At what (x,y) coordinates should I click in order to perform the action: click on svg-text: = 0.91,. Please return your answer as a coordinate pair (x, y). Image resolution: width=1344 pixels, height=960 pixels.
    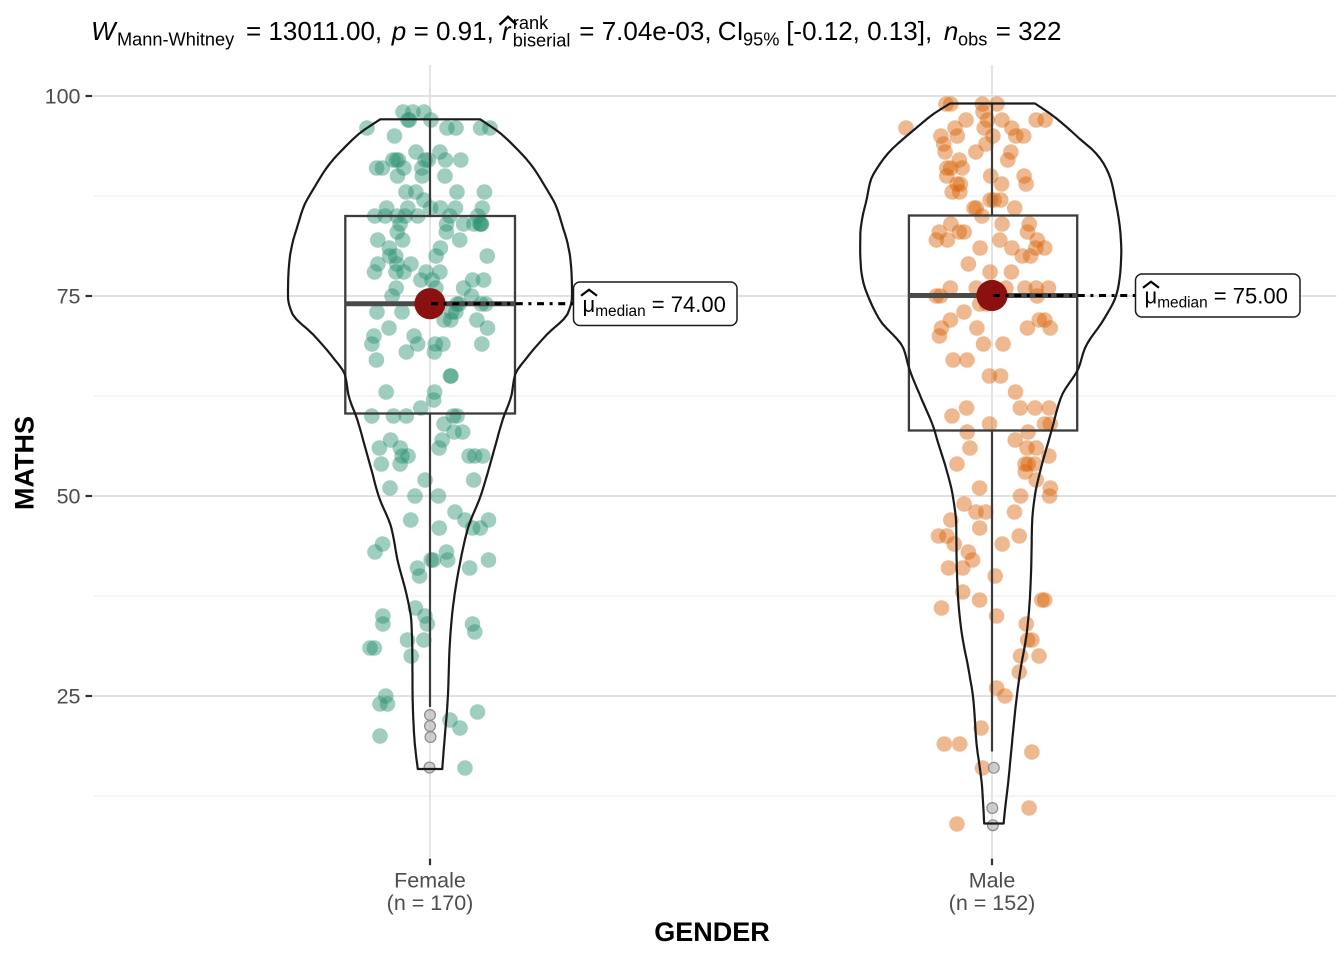
    Looking at the image, I should click on (454, 31).